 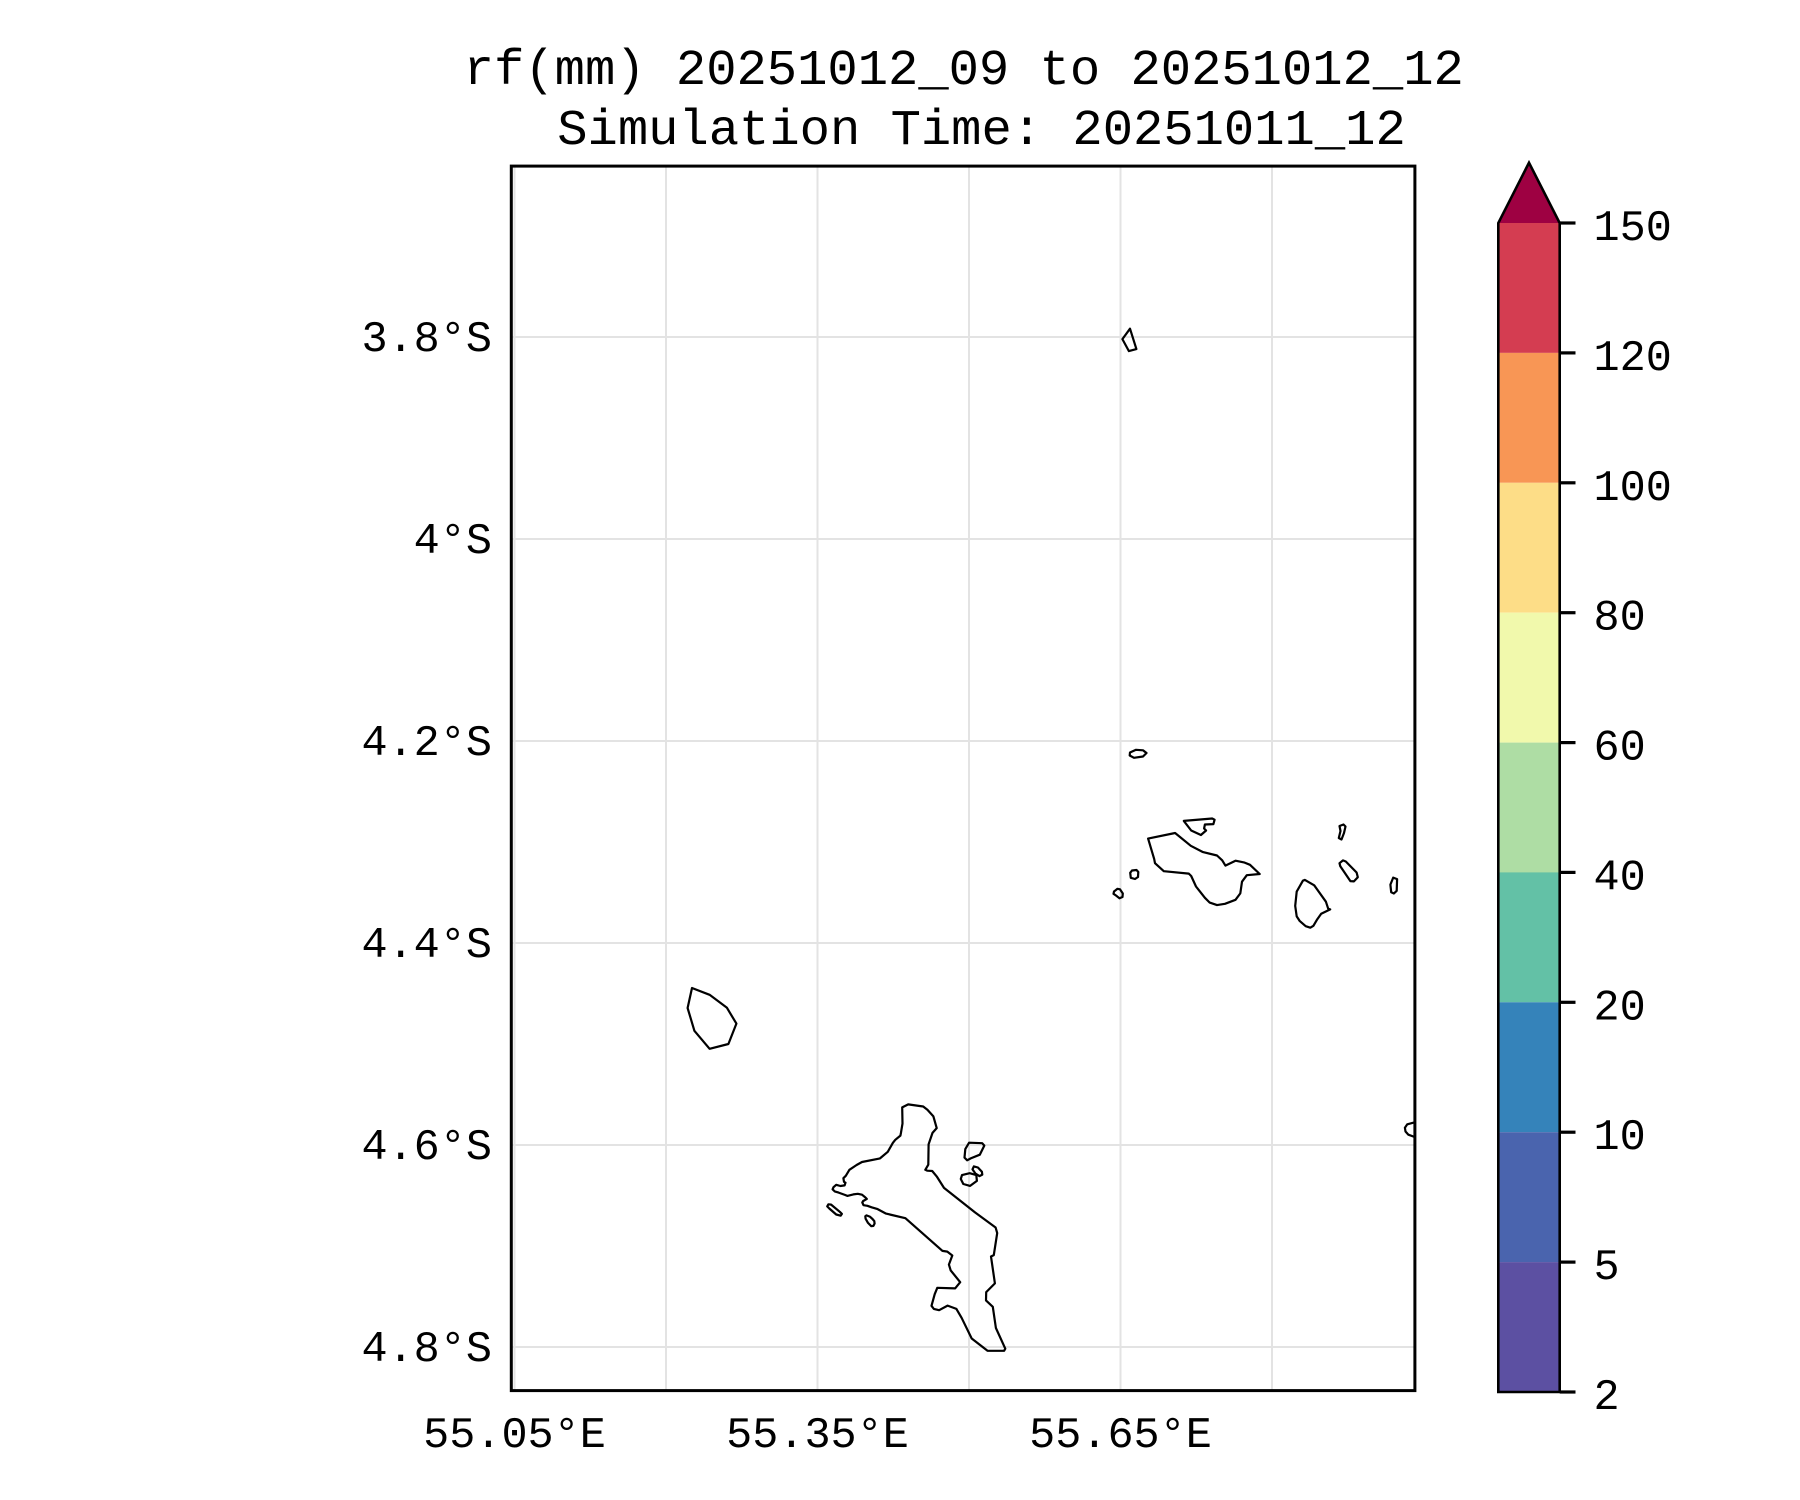 What do you see at coordinates (1620, 1008) in the screenshot?
I see `svg-text: 20` at bounding box center [1620, 1008].